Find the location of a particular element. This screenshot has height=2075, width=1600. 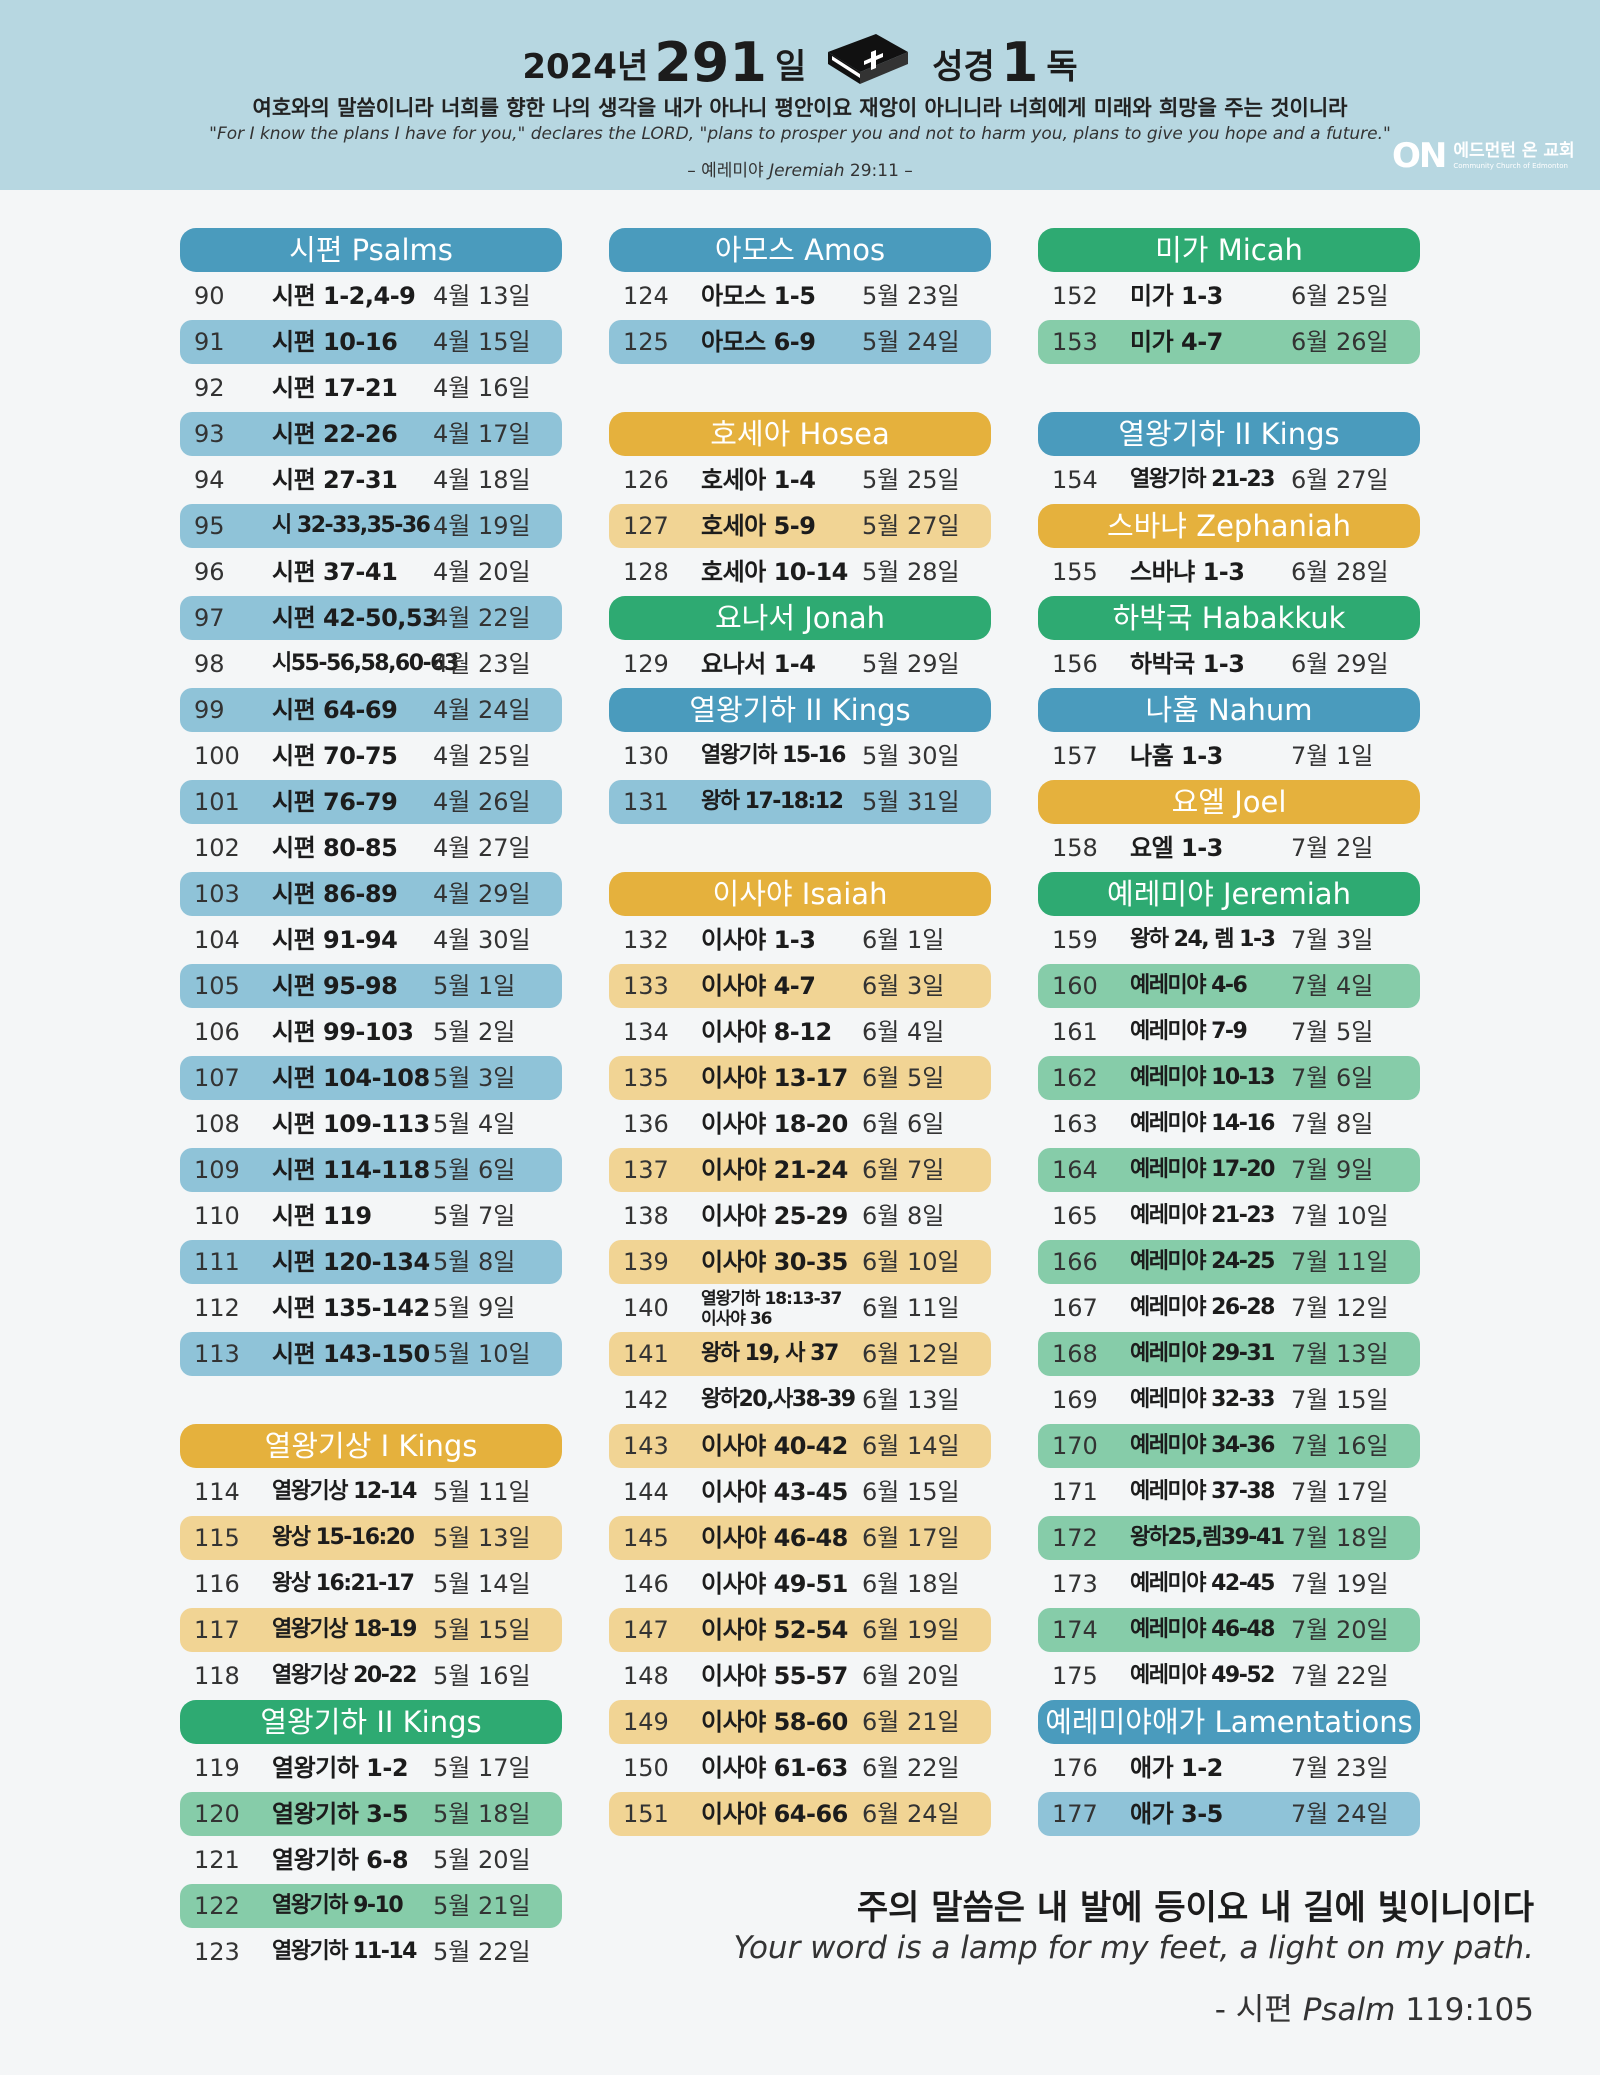

reading-number: 99 is located at coordinates (209, 710).